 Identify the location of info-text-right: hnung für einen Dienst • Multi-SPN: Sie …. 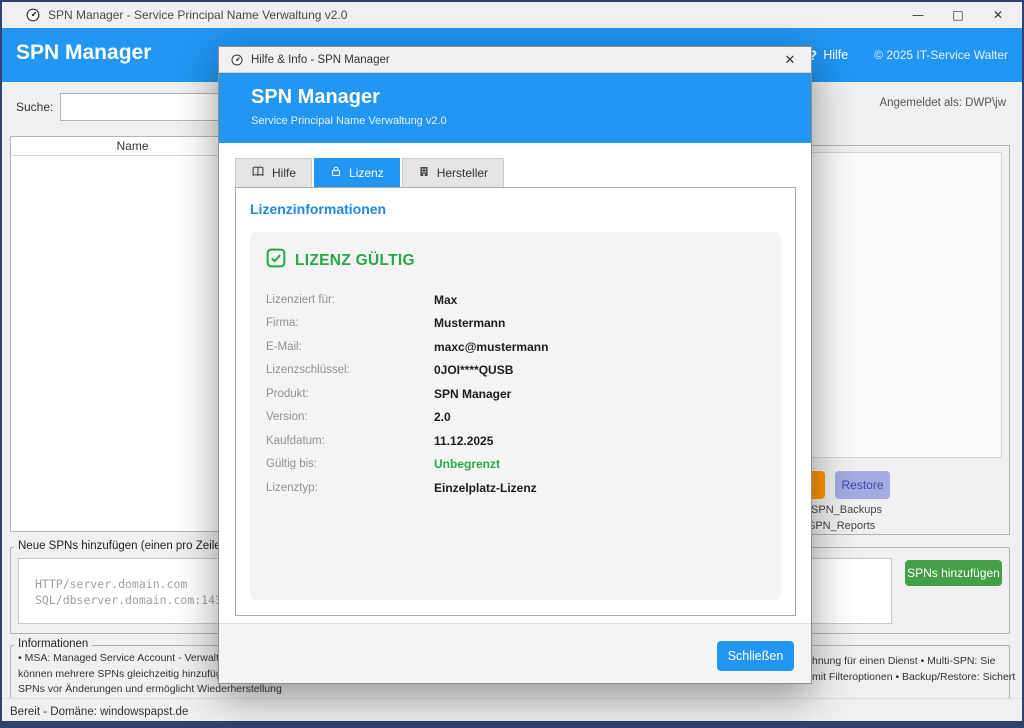
(914, 669).